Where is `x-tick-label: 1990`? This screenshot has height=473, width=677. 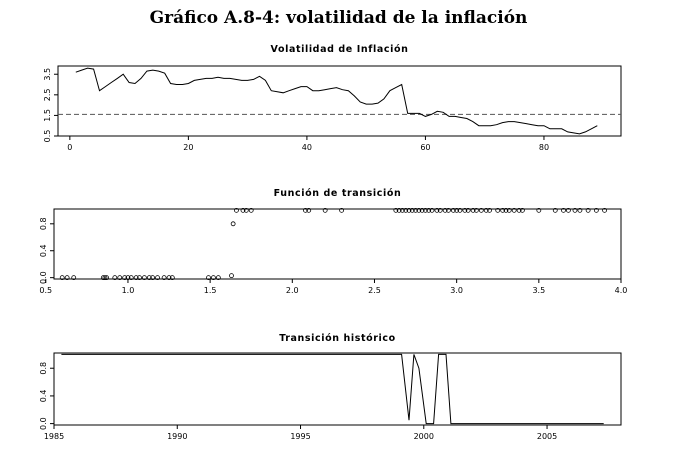 x-tick-label: 1990 is located at coordinates (177, 436).